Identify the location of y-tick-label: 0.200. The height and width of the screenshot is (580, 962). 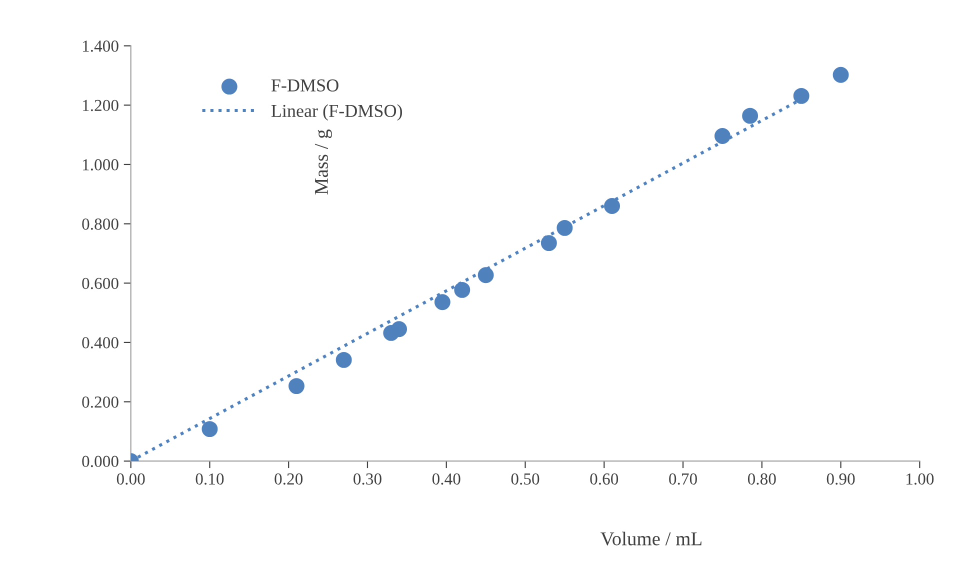
(100, 402).